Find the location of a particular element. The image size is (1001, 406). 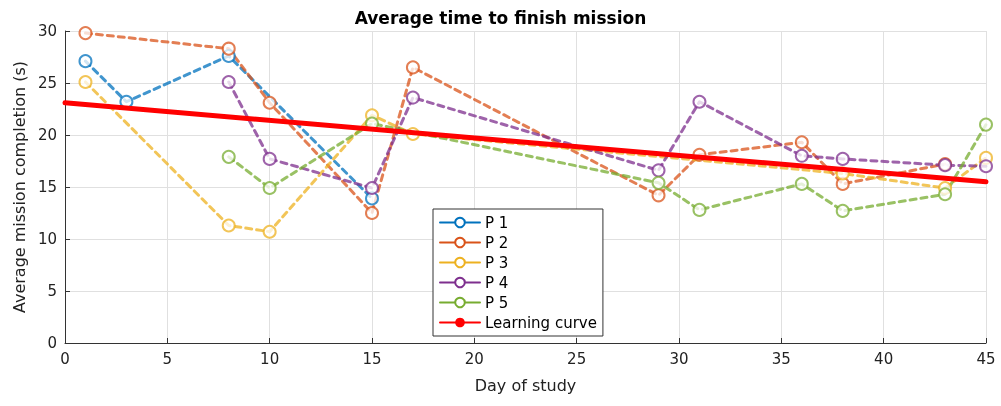

y-tick-label: 0 is located at coordinates (52, 343).